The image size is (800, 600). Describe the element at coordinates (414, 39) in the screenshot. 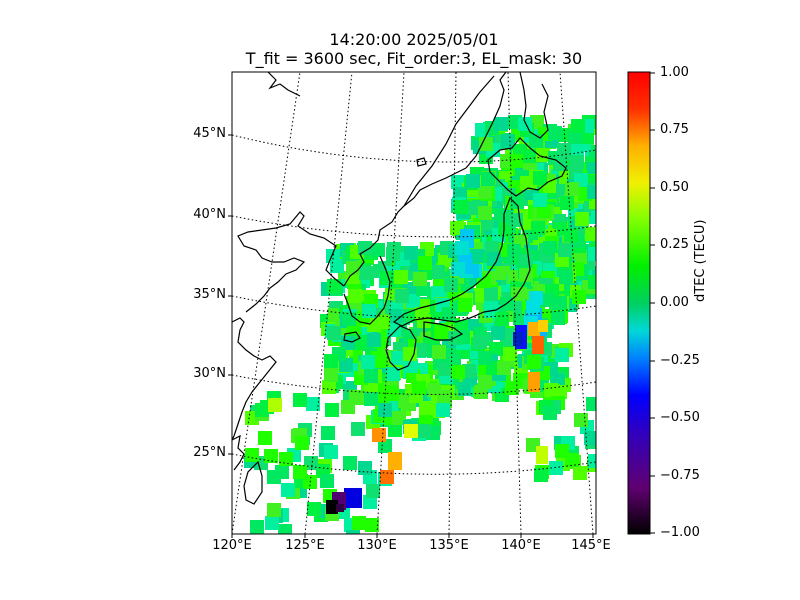

I see `plot-title: 14:20:00 2025/05/01` at that location.